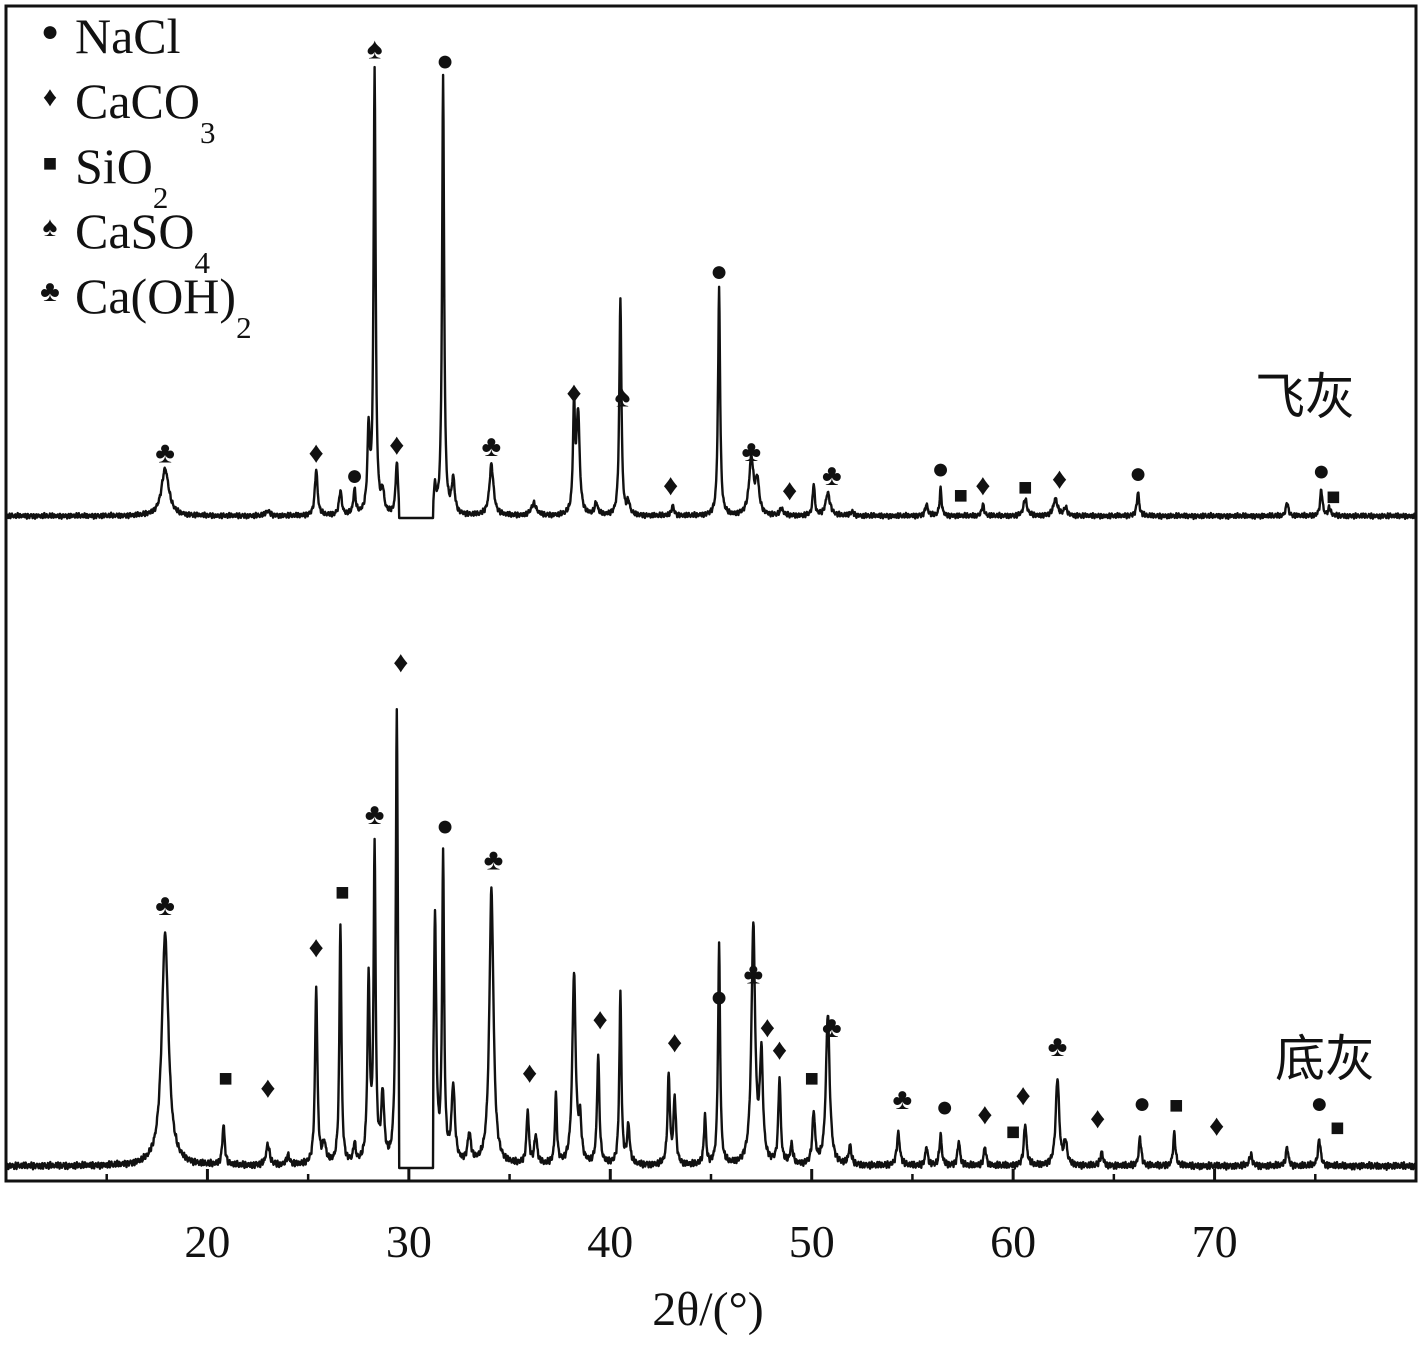  What do you see at coordinates (1013, 1241) in the screenshot?
I see `x-tick-label: 60` at bounding box center [1013, 1241].